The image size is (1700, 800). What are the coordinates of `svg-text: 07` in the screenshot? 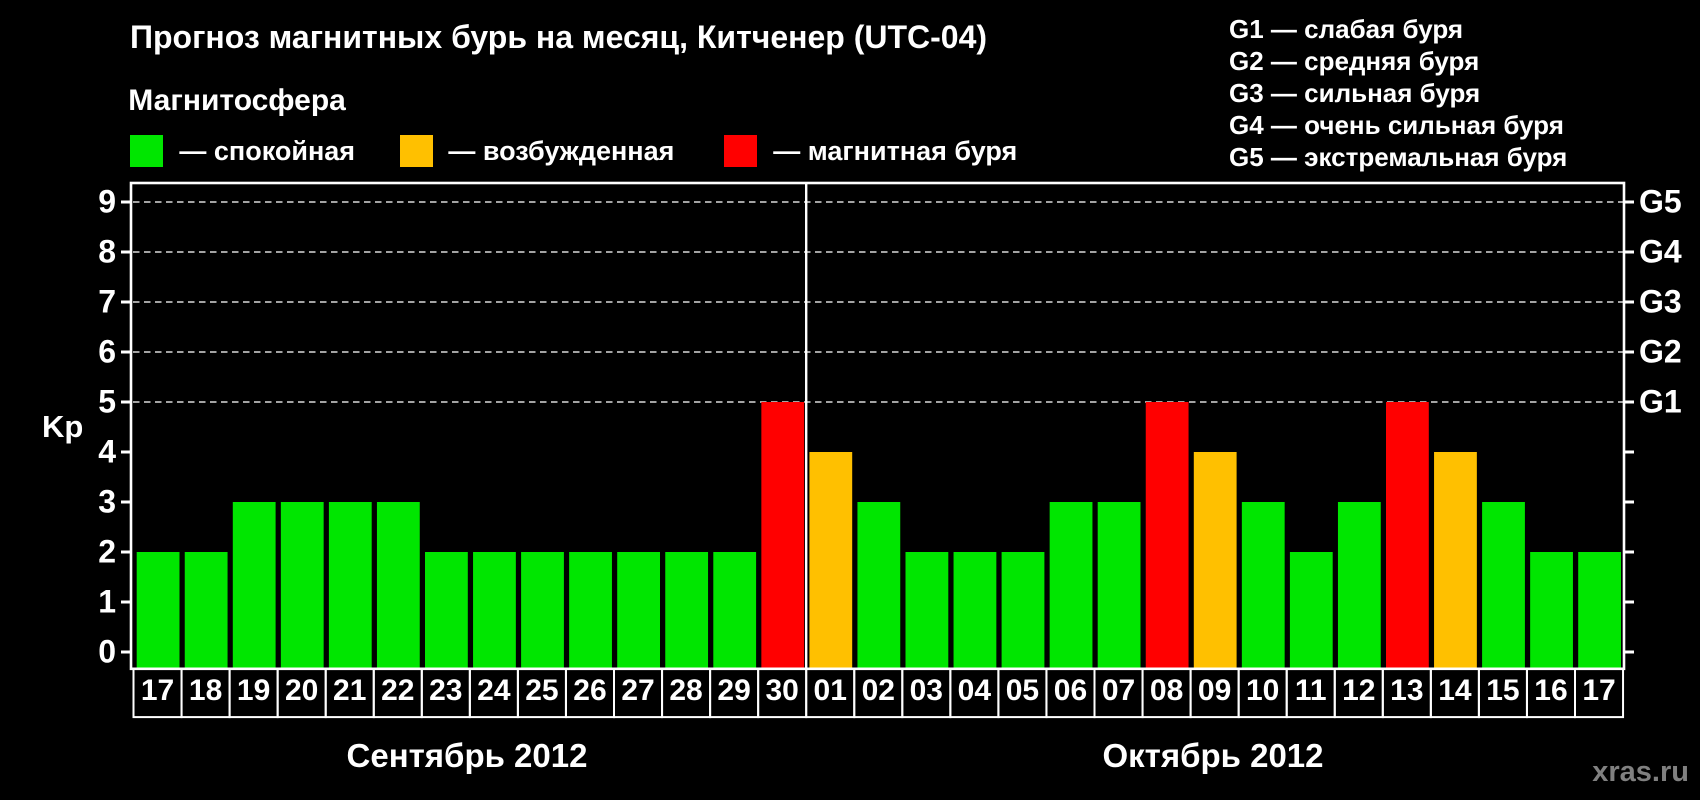 It's located at (1118, 690).